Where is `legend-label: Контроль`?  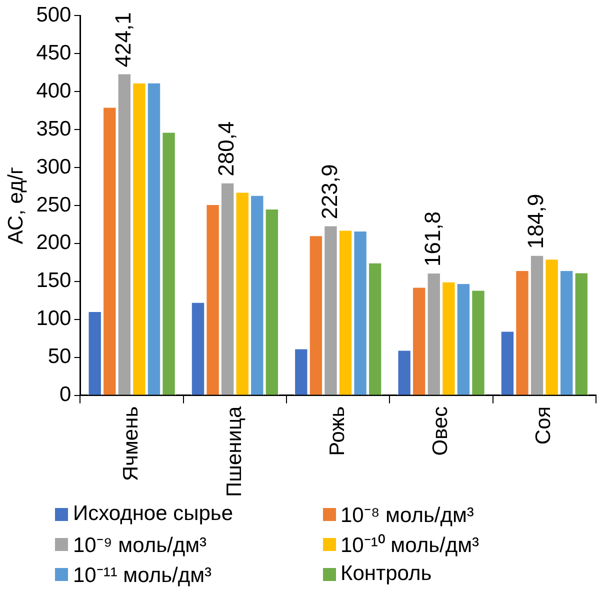
legend-label: Контроль is located at coordinates (386, 574).